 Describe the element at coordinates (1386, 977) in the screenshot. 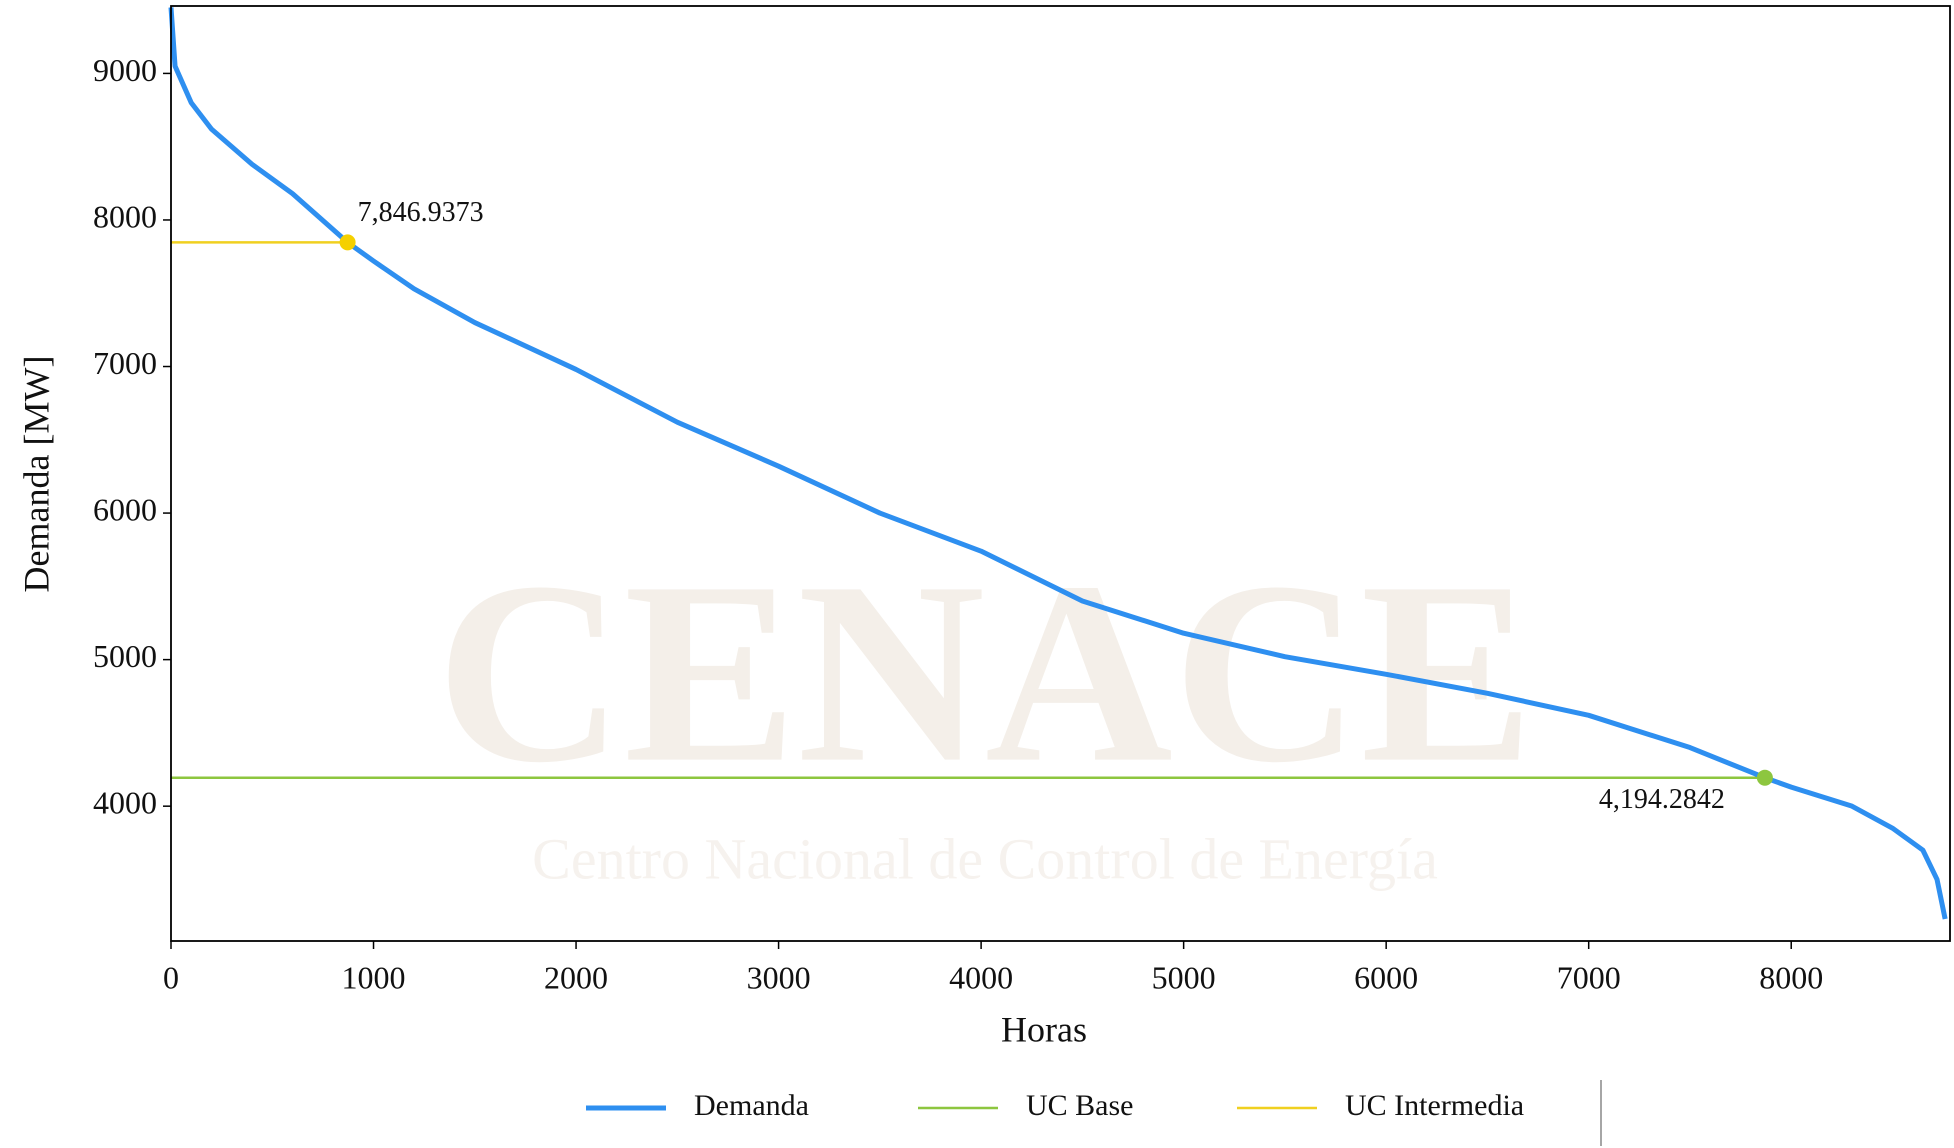

I see `x-tick-label: 6000` at that location.